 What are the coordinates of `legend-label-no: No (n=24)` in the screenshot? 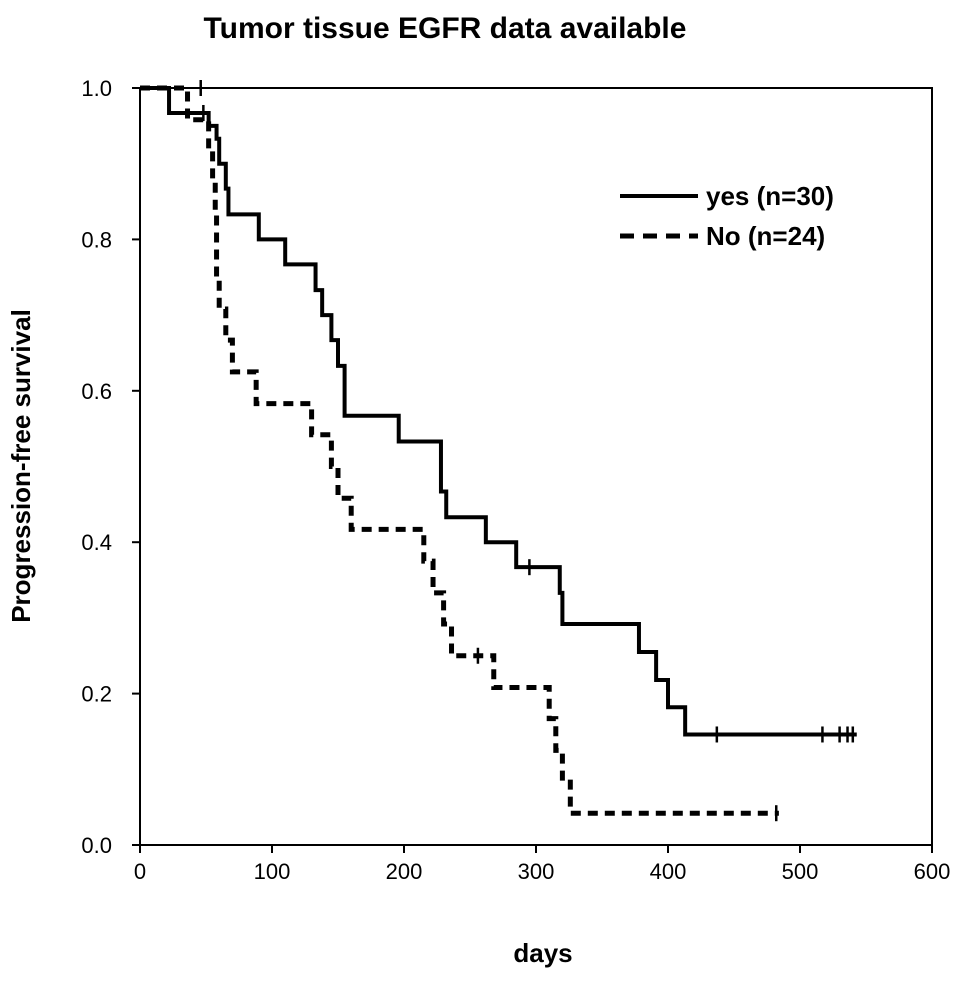 It's located at (765, 236).